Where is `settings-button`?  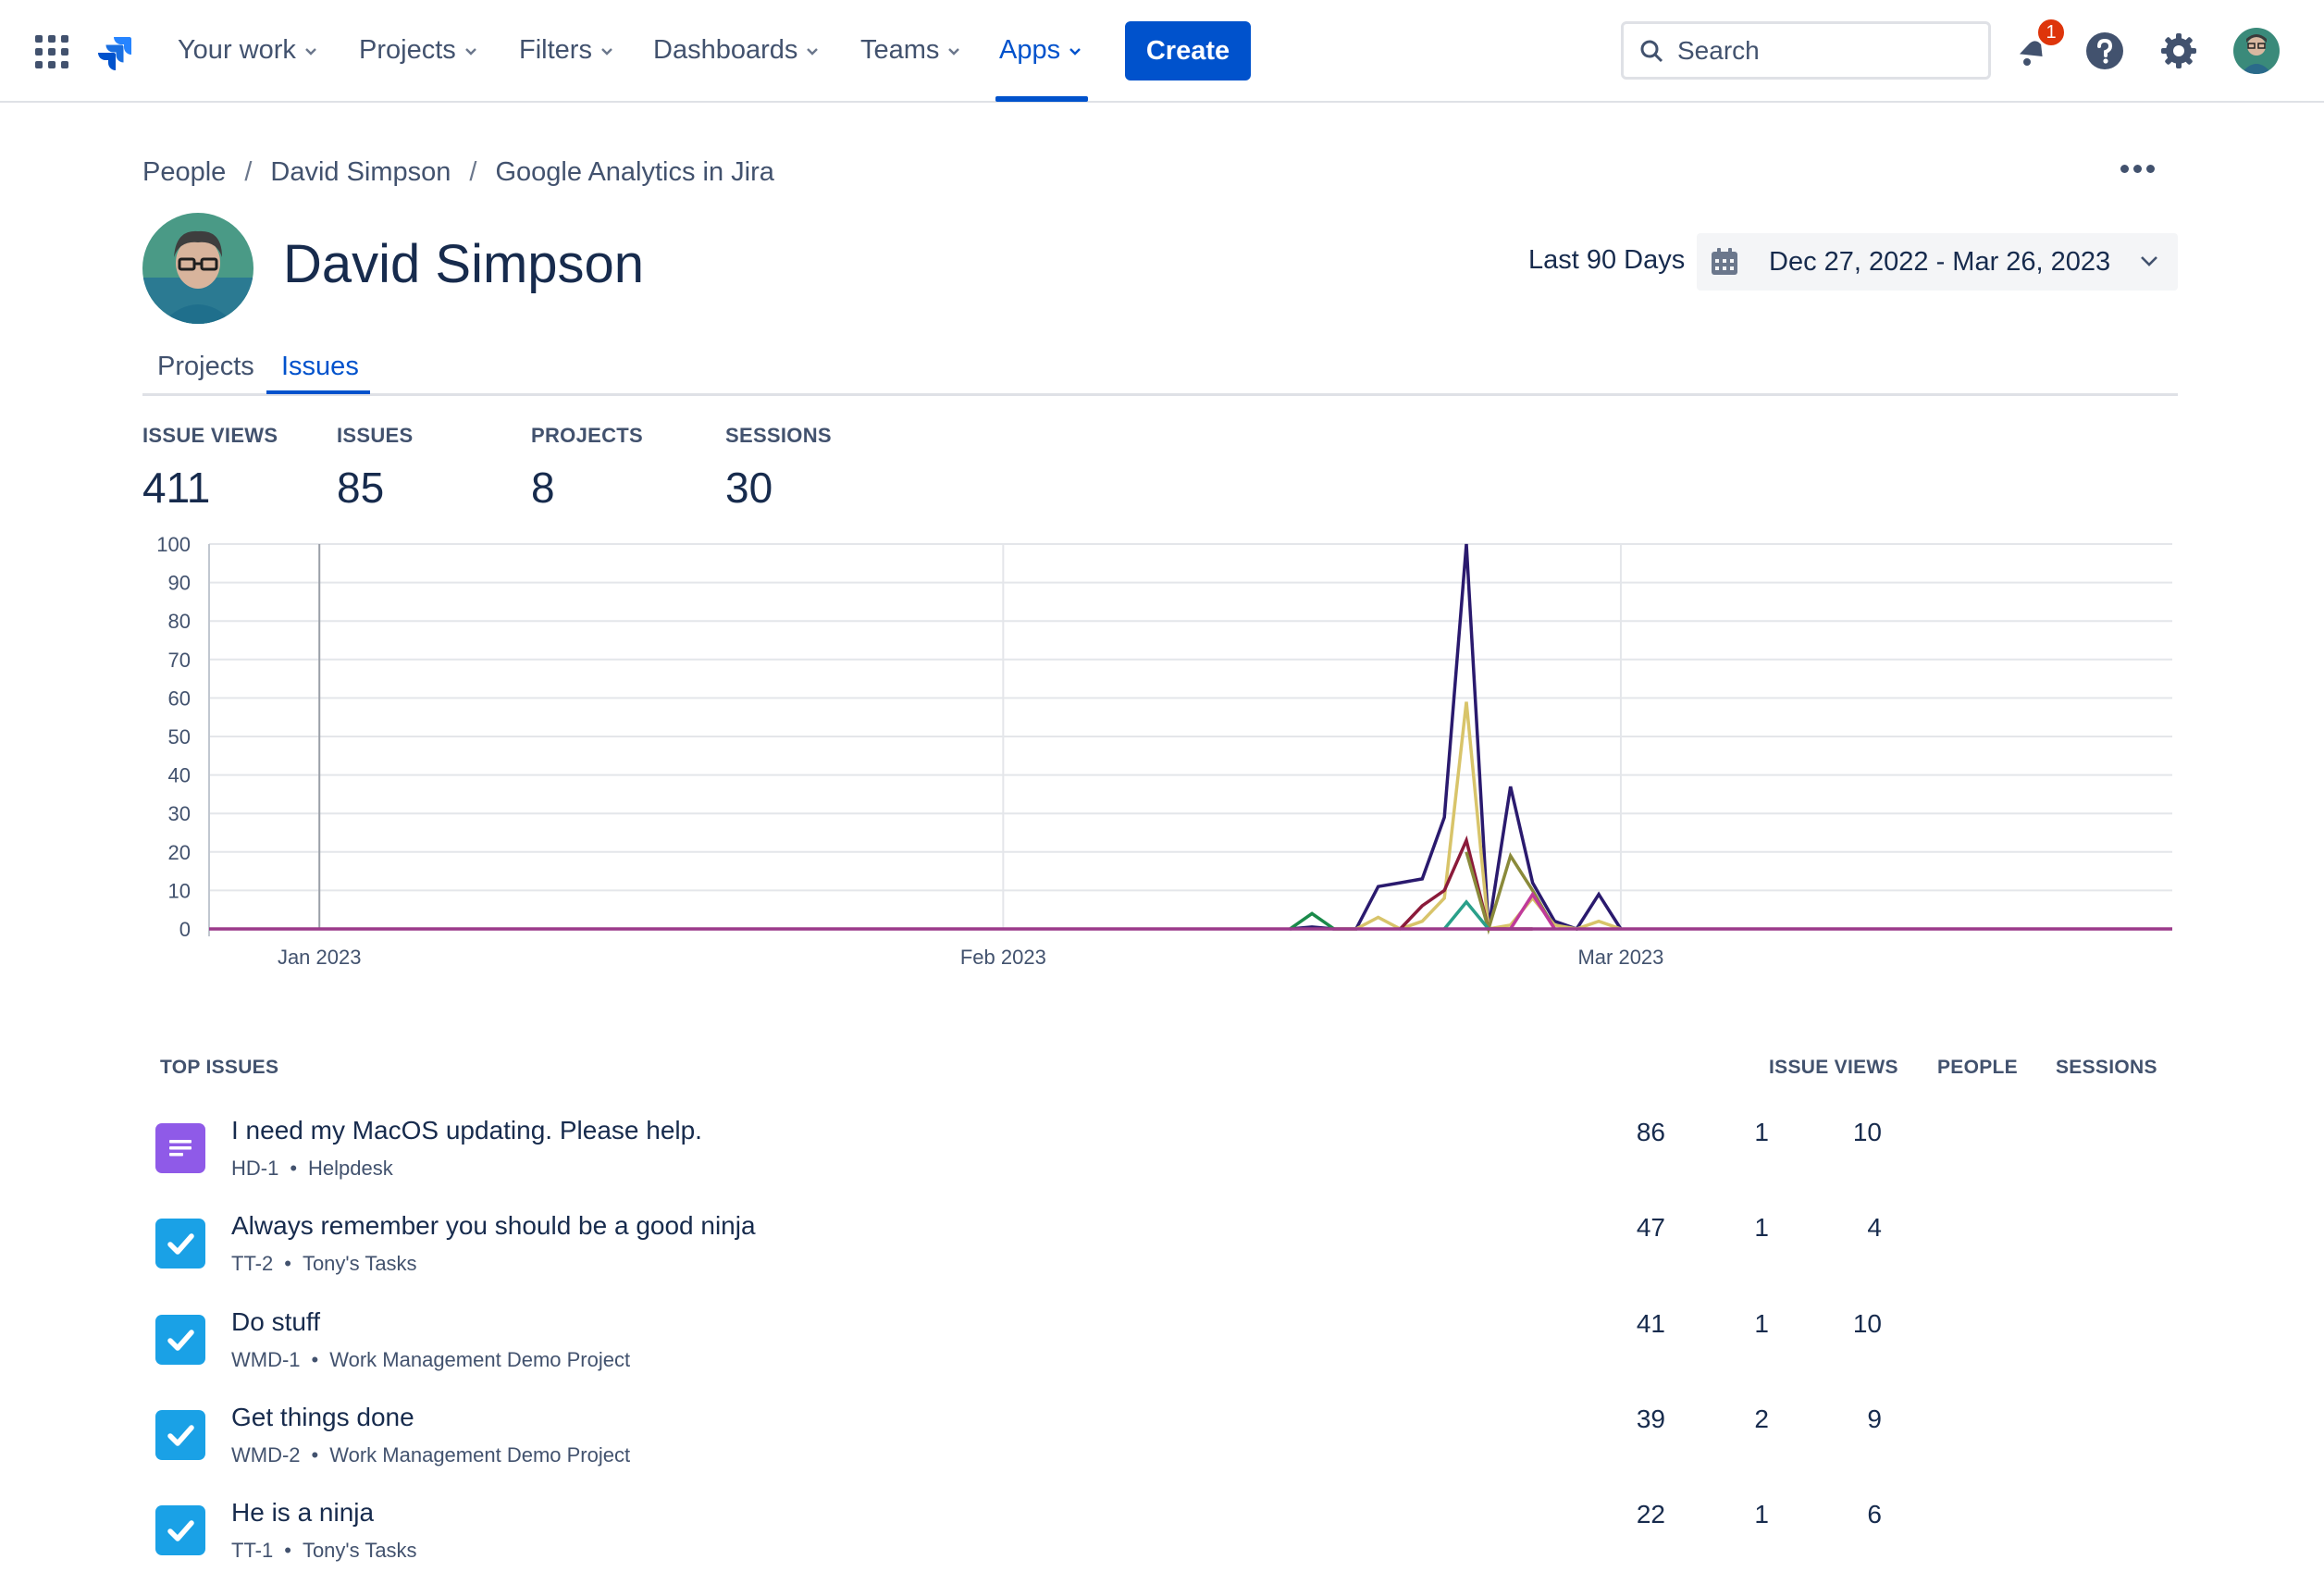 settings-button is located at coordinates (2179, 51).